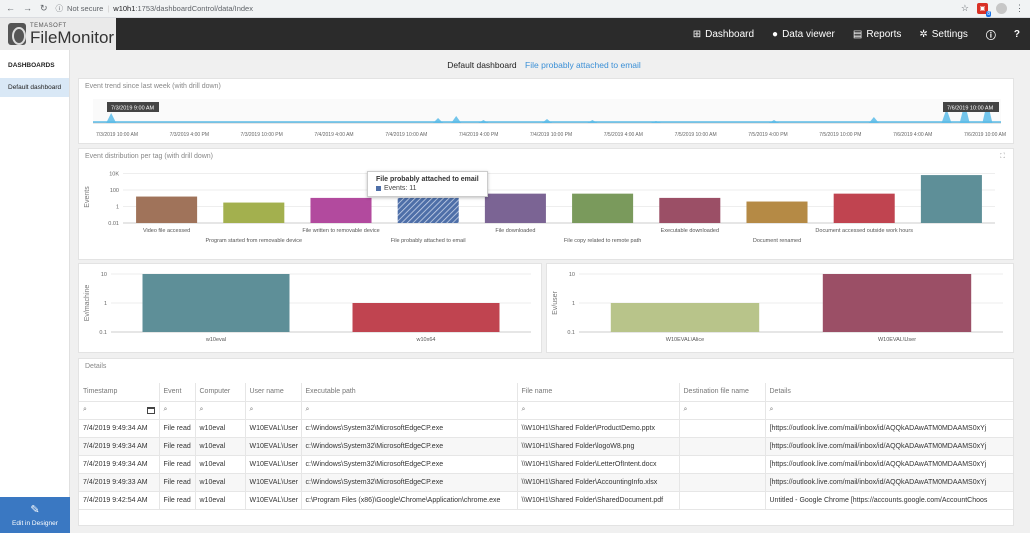 The height and width of the screenshot is (533, 1030). Describe the element at coordinates (685, 317) in the screenshot. I see `bar-w10eval-alice` at that location.